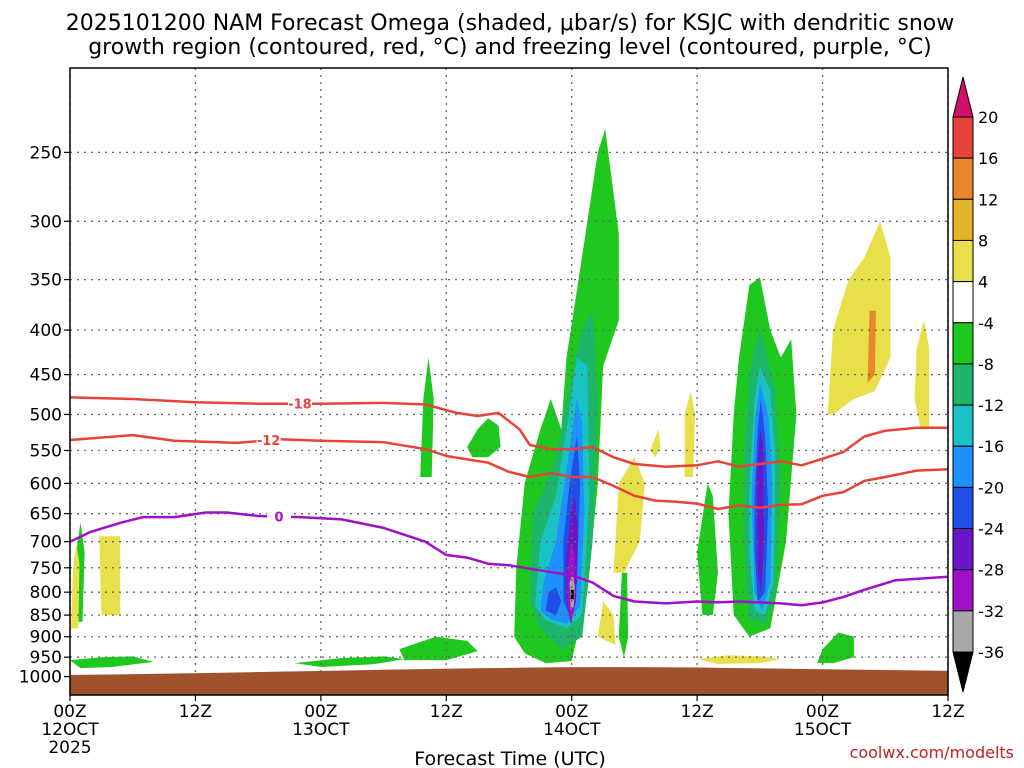  What do you see at coordinates (988, 158) in the screenshot?
I see `colorbar-label: 16` at bounding box center [988, 158].